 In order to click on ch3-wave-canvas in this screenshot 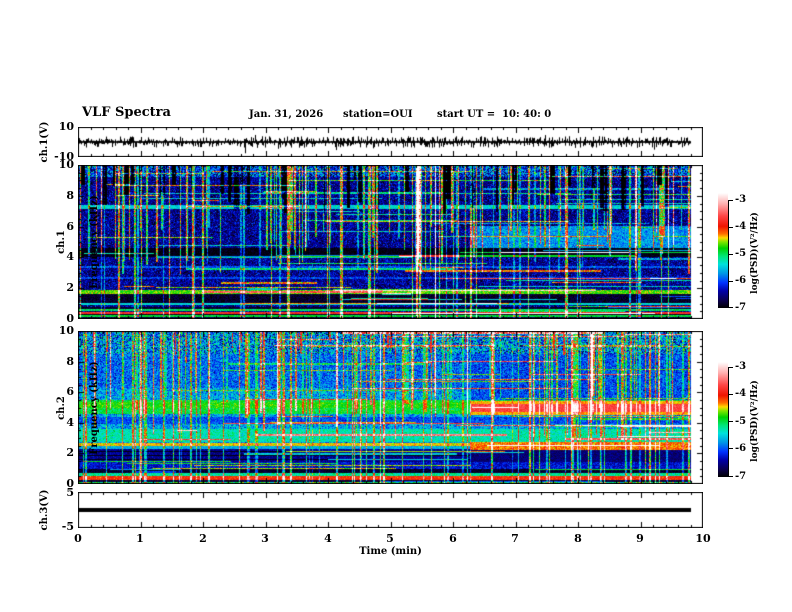, I will do `click(390, 510)`.